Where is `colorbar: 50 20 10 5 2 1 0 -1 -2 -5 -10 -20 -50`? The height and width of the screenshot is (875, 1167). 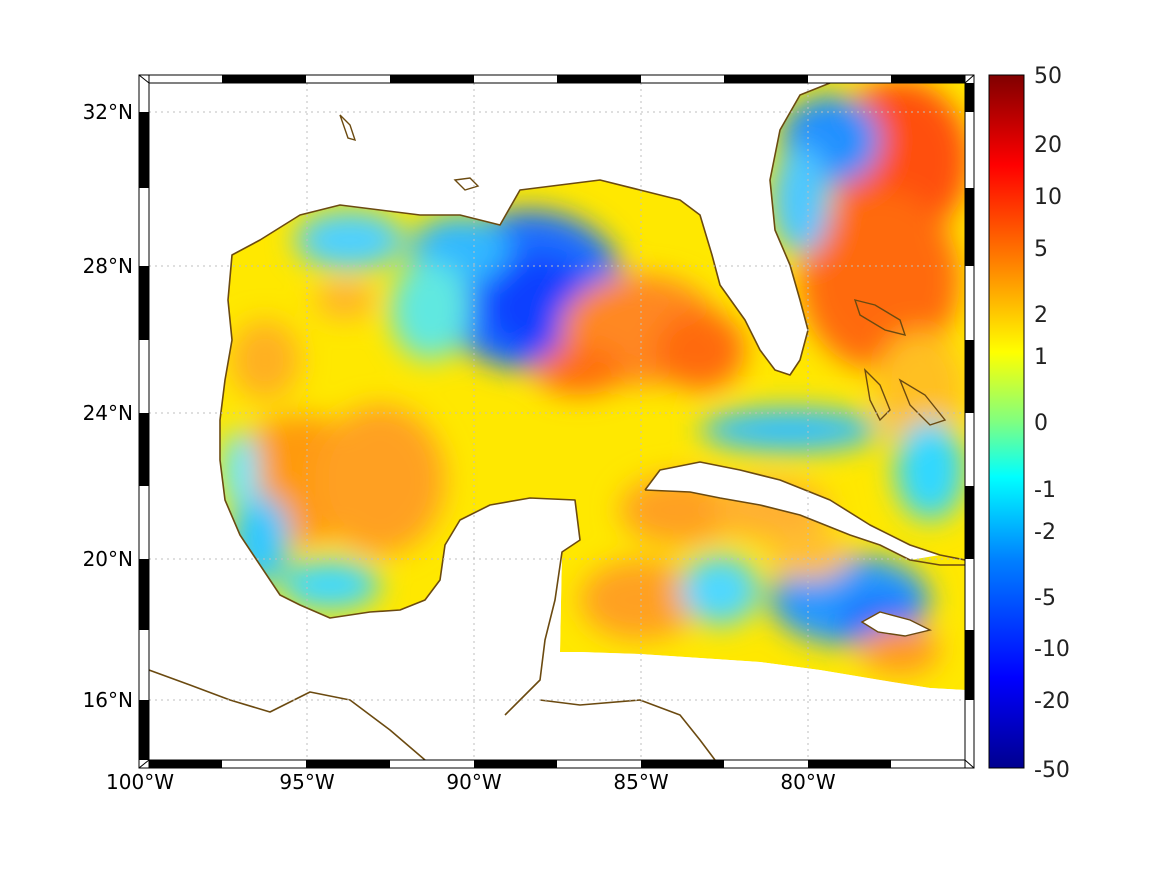
colorbar: 50 20 10 5 2 1 0 -1 -2 -5 -10 -20 -50 is located at coordinates (1029, 423).